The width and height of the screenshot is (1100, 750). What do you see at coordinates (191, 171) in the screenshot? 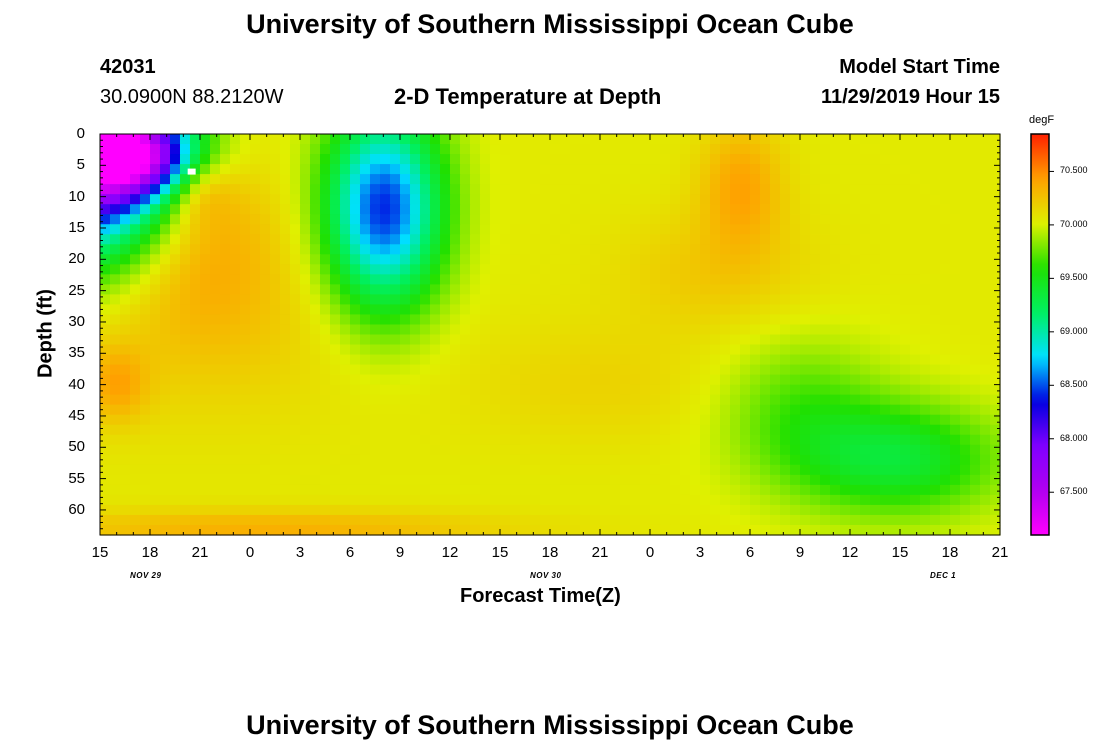
I see `max-marker` at bounding box center [191, 171].